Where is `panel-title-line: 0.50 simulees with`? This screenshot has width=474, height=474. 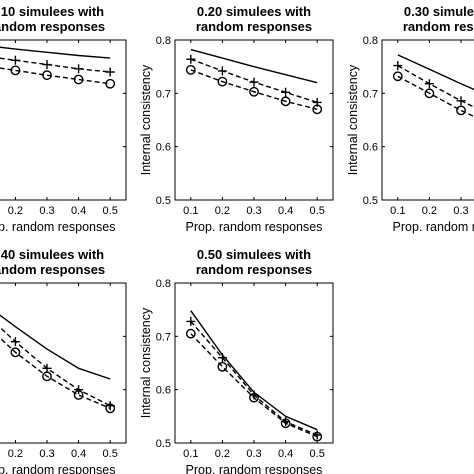 panel-title-line: 0.50 simulees with is located at coordinates (254, 254).